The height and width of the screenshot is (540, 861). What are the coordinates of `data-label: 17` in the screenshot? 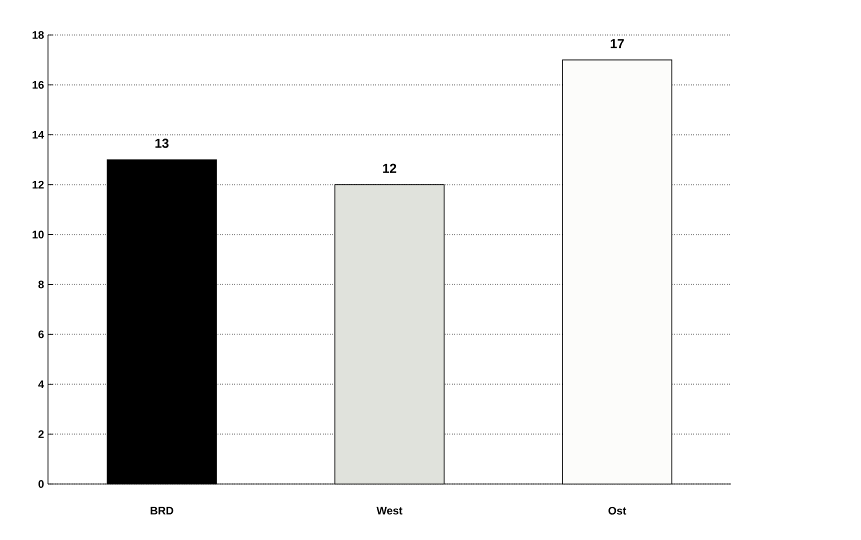 It's located at (617, 43).